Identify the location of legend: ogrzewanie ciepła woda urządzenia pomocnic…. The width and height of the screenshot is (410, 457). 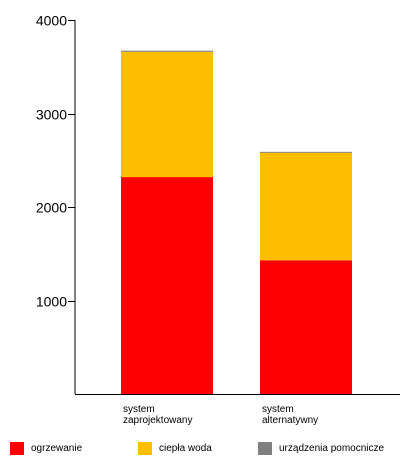
(210, 449).